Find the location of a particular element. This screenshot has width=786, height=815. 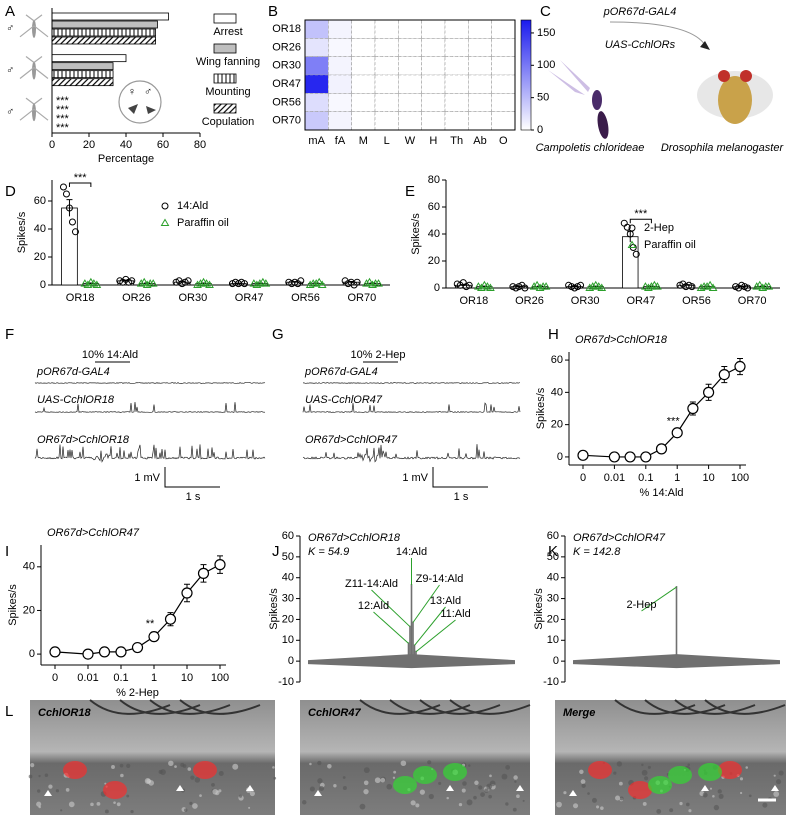

y-axis-label: Spikes/s is located at coordinates (416, 234).